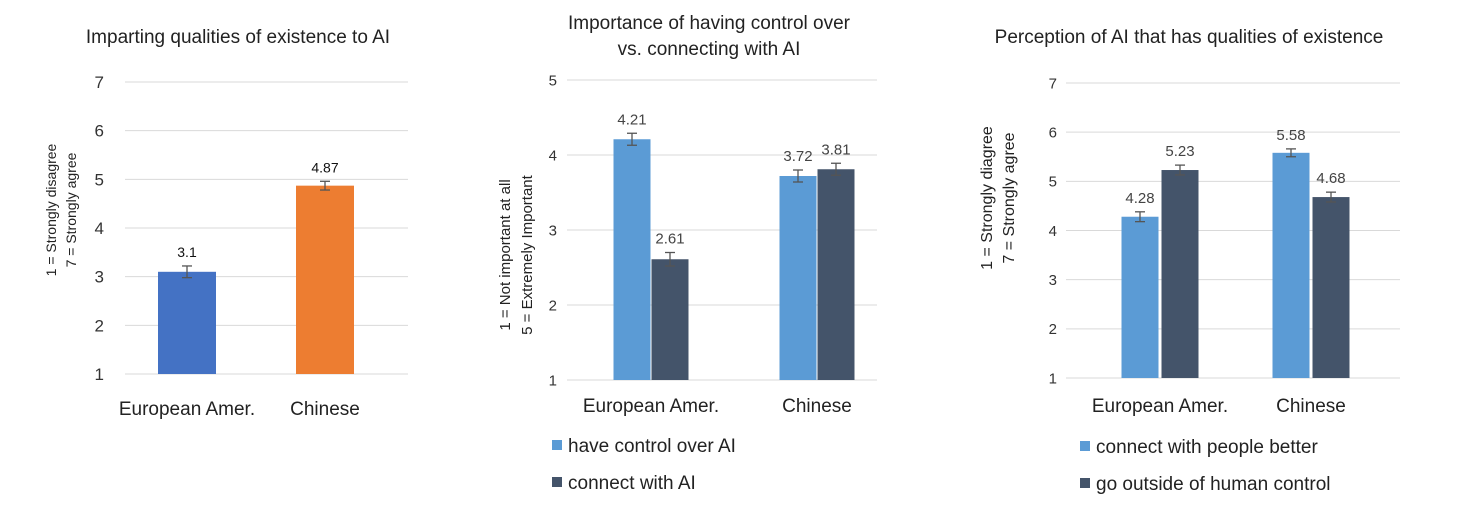 This screenshot has height=520, width=1484. What do you see at coordinates (1179, 151) in the screenshot?
I see `data-label: 5.23` at bounding box center [1179, 151].